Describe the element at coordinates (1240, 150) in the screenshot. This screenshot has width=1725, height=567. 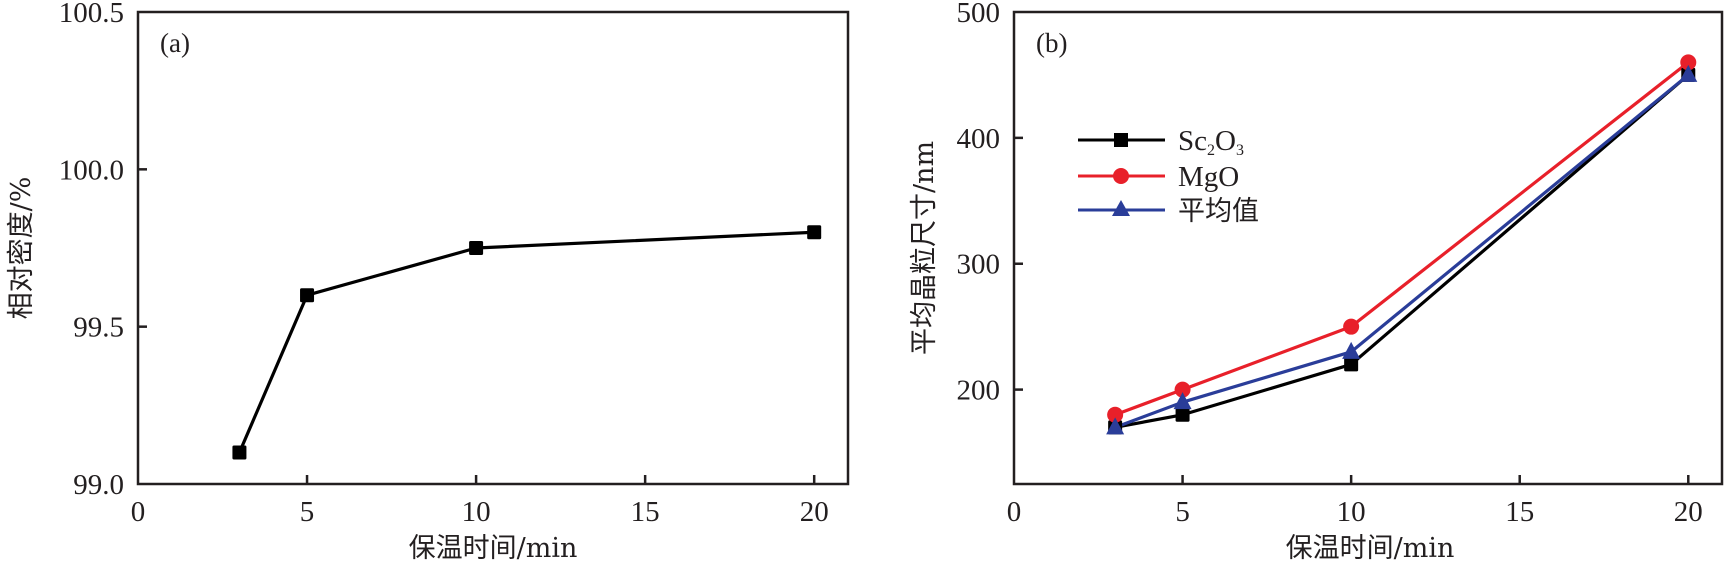
I see `legend-label-sub-3: 3` at that location.